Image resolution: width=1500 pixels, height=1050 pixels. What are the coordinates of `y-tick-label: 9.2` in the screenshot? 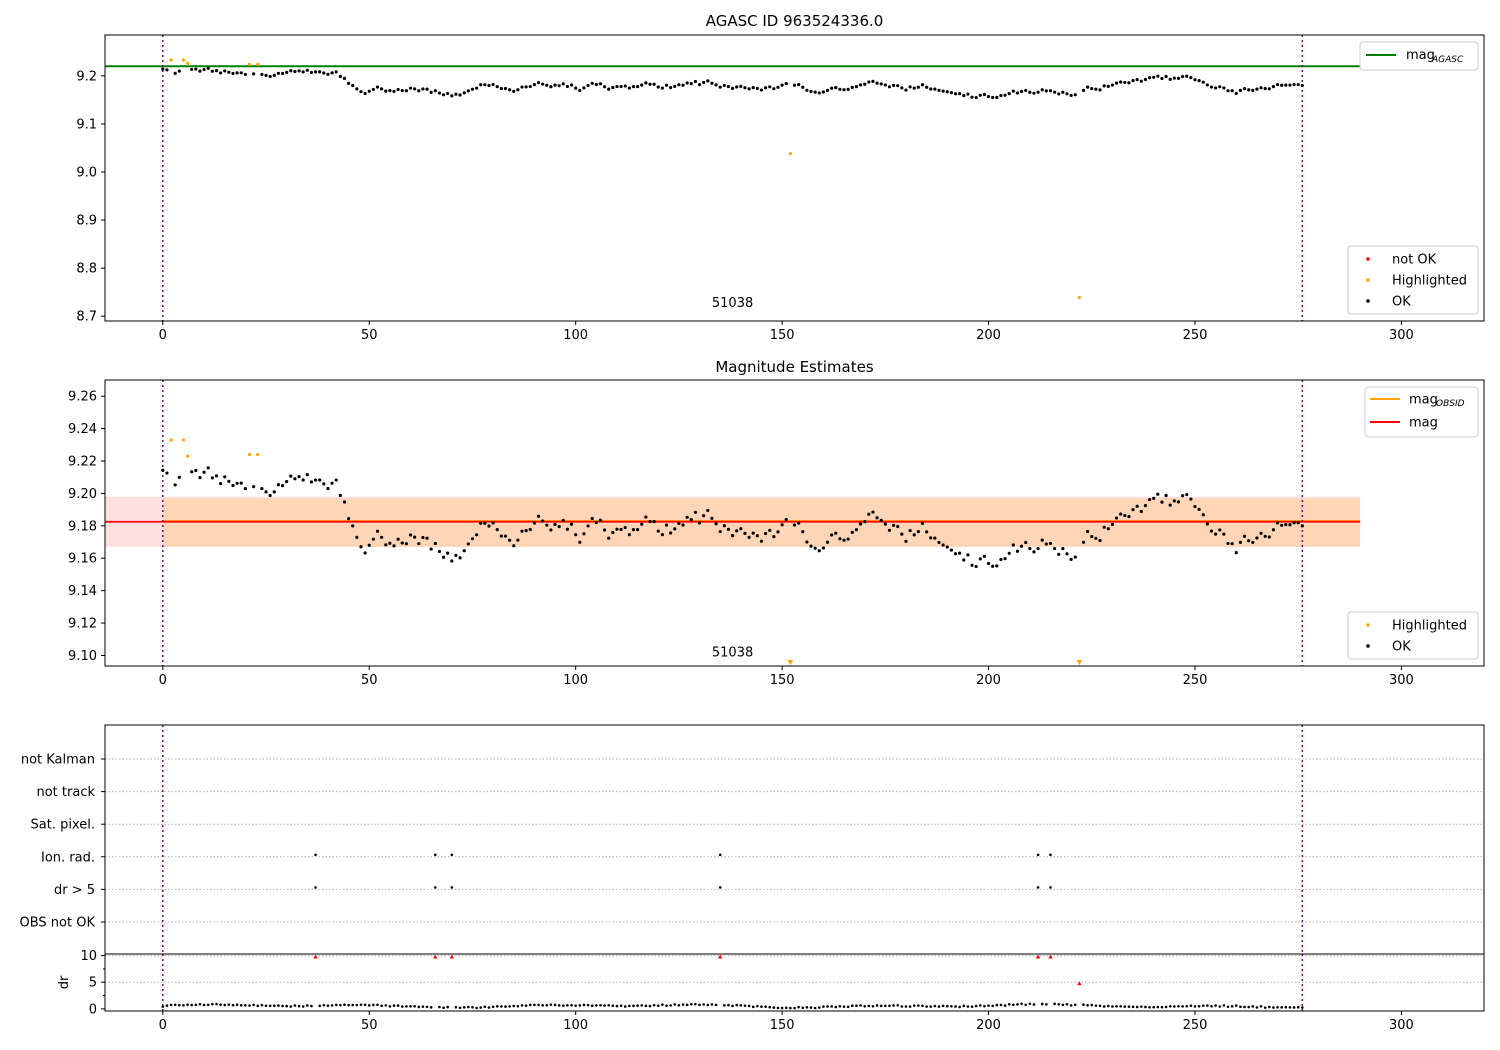 It's located at (86, 76).